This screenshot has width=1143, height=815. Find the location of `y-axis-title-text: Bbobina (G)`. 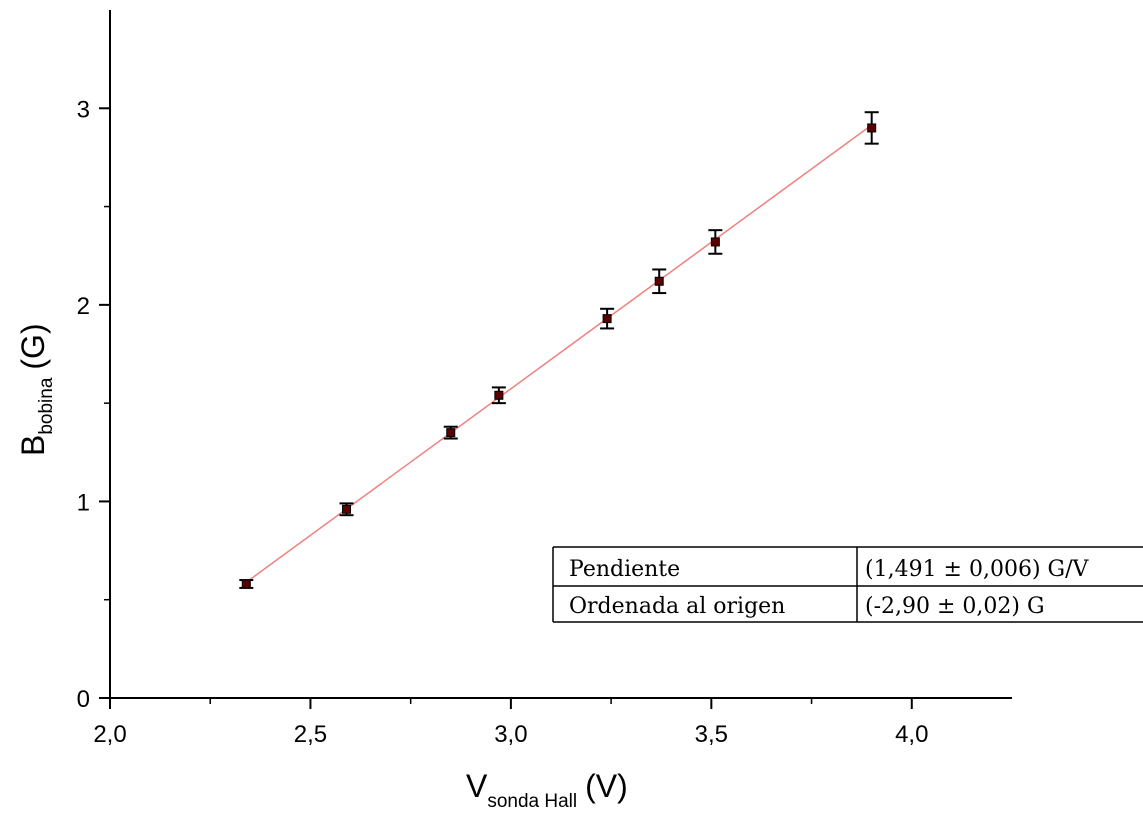

y-axis-title-text: Bbobina (G) is located at coordinates (36, 389).